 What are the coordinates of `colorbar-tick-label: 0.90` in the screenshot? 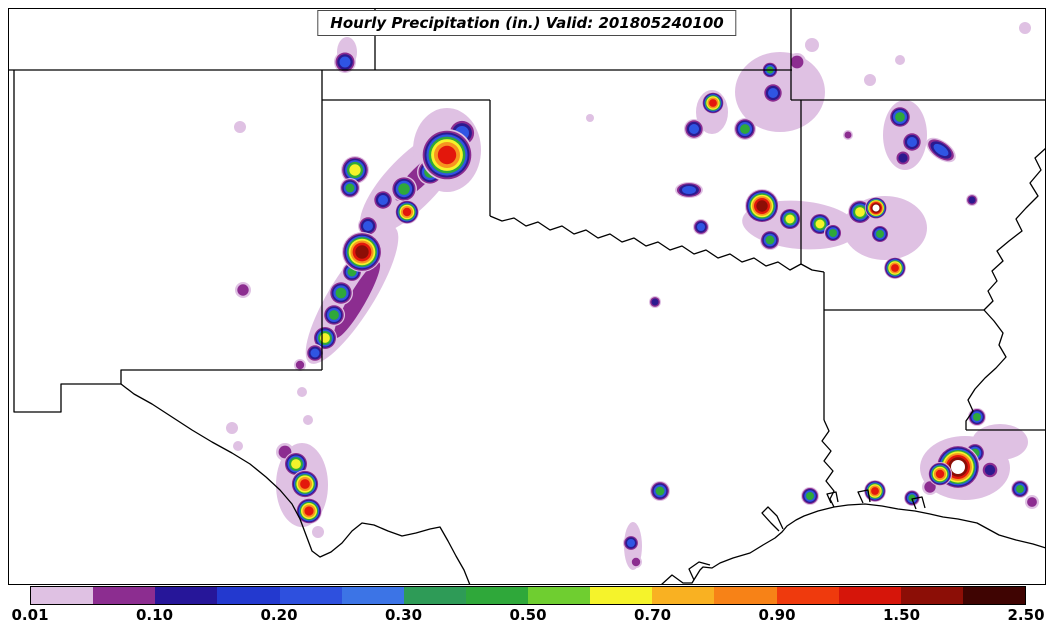 It's located at (777, 615).